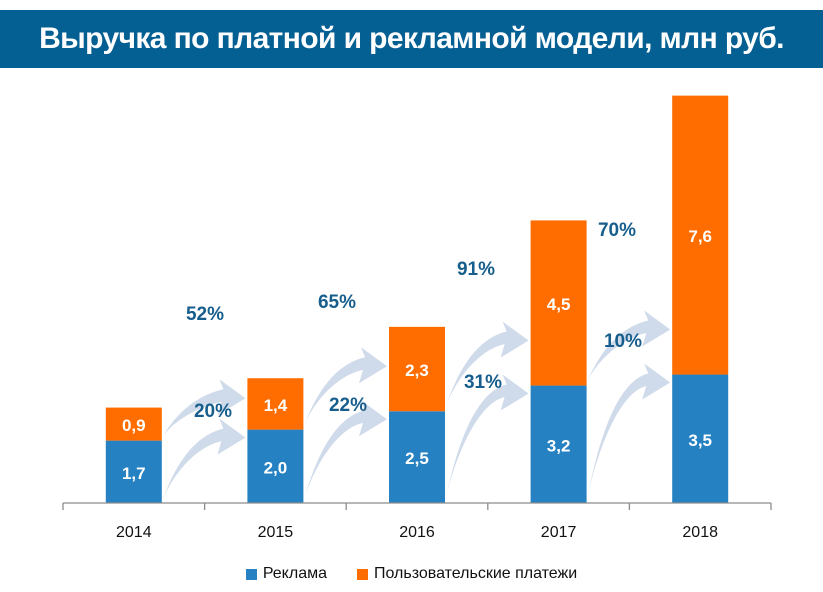  I want to click on legend-label-payments: Пользовательские платежи, so click(476, 573).